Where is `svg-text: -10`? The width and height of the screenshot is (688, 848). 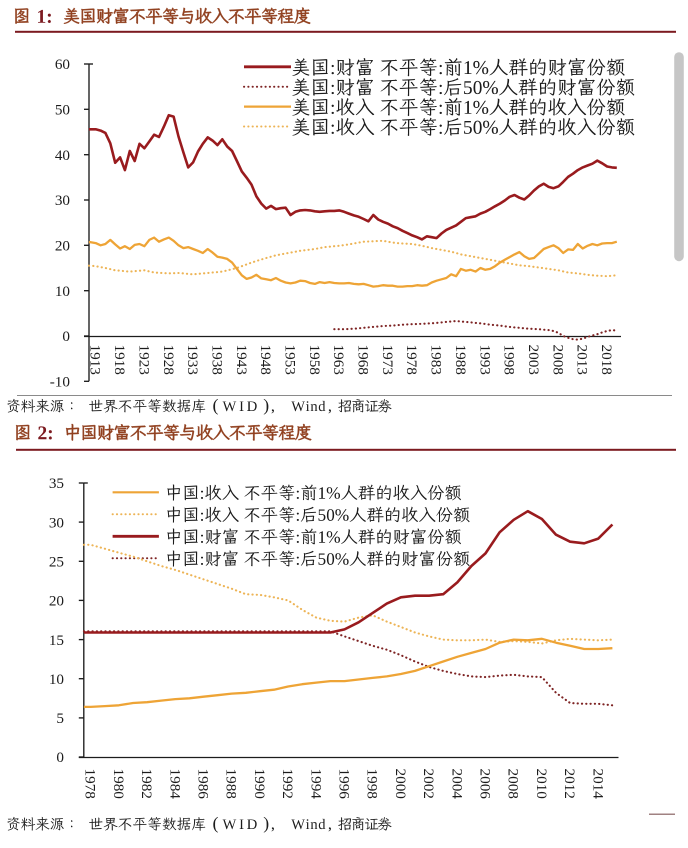
svg-text: -10 is located at coordinates (60, 382).